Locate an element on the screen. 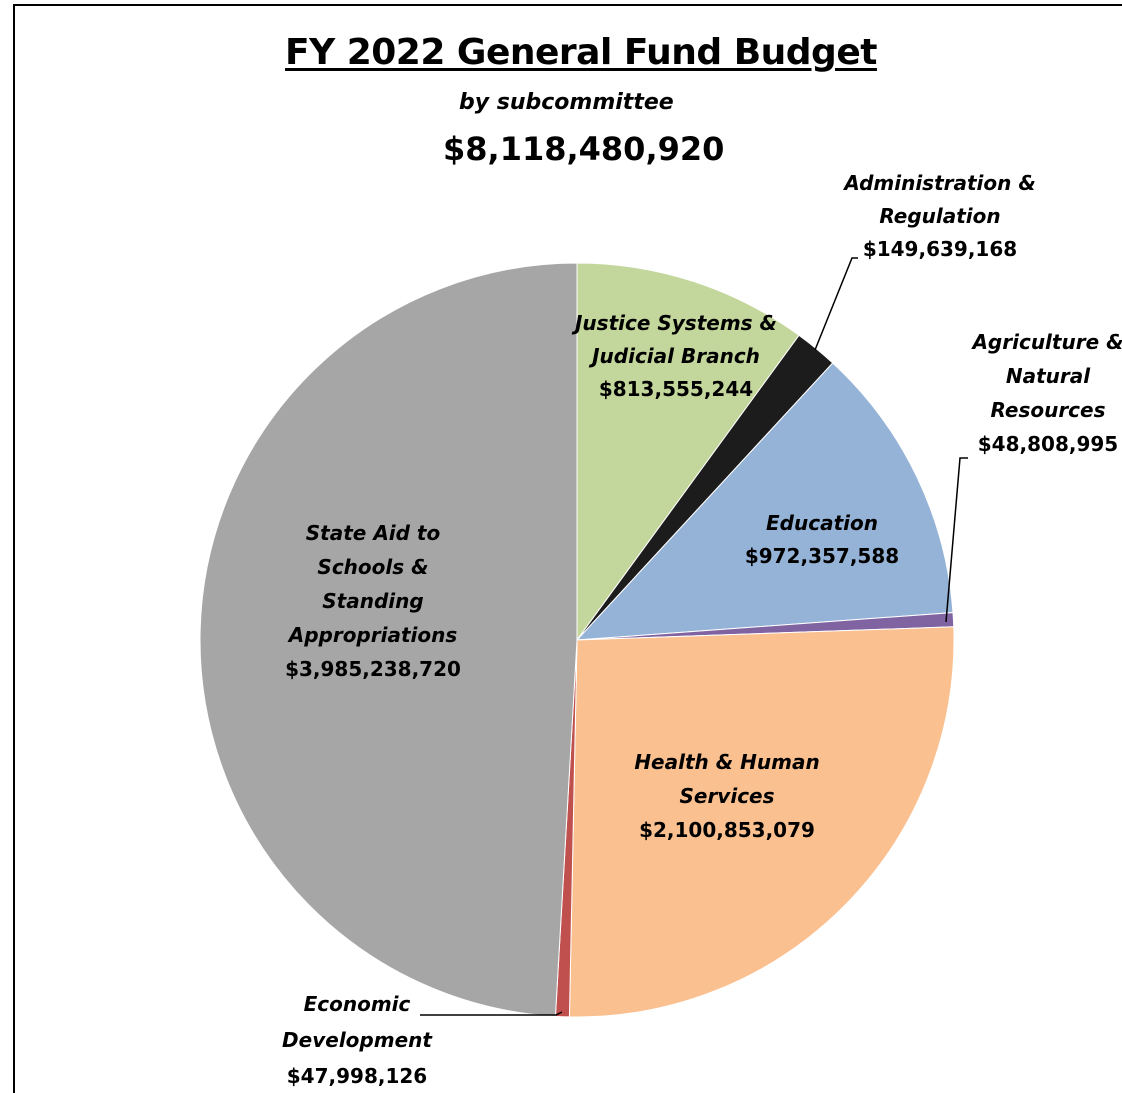 The image size is (1122, 1093). leader-line-agriculture is located at coordinates (956, 540).